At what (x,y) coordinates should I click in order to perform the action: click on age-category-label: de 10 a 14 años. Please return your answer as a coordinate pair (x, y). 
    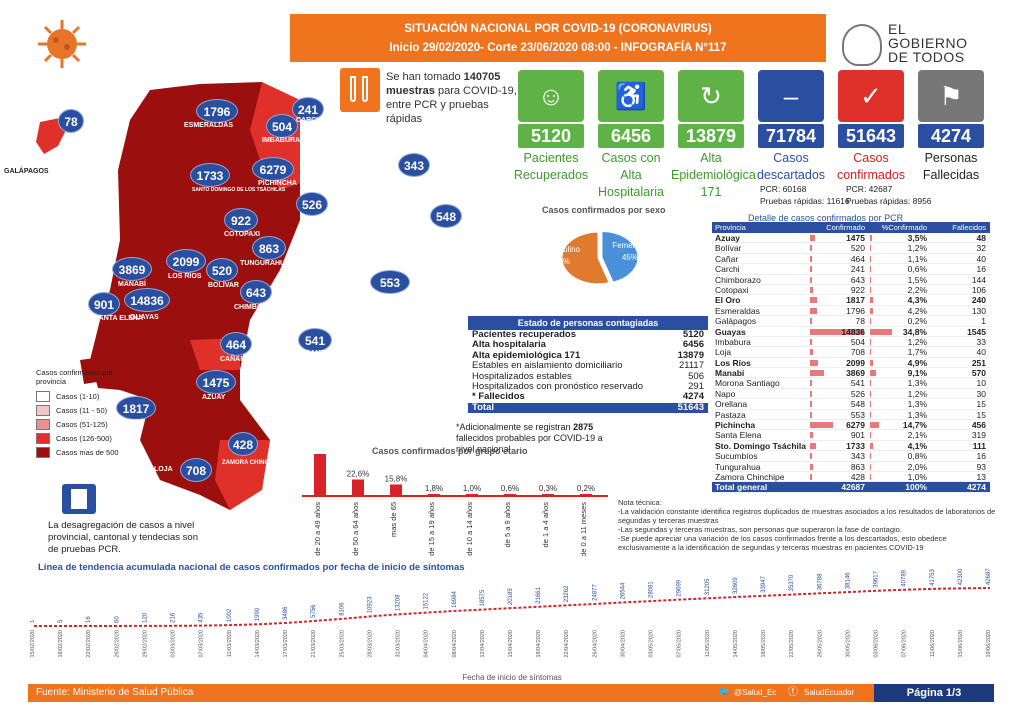
    Looking at the image, I should click on (469, 529).